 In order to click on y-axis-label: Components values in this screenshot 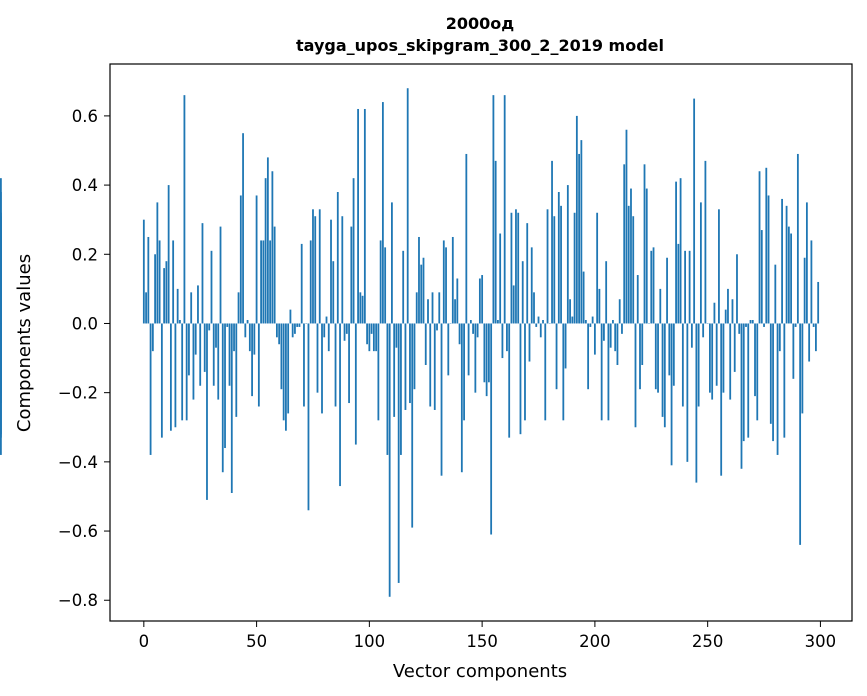, I will do `click(24, 343)`.